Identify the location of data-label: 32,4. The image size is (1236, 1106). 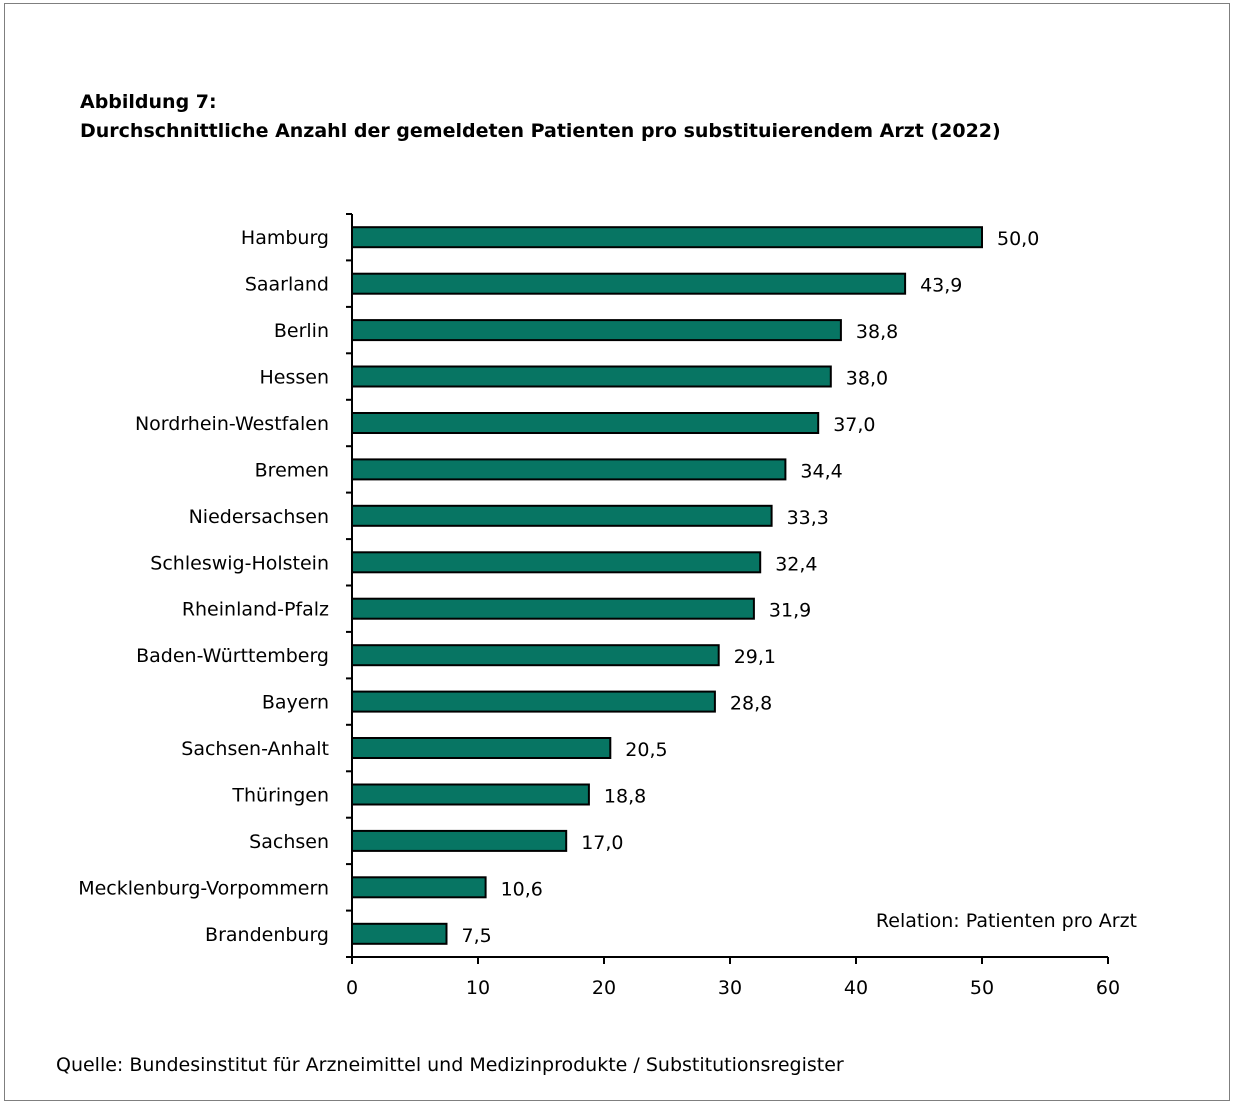
(796, 564).